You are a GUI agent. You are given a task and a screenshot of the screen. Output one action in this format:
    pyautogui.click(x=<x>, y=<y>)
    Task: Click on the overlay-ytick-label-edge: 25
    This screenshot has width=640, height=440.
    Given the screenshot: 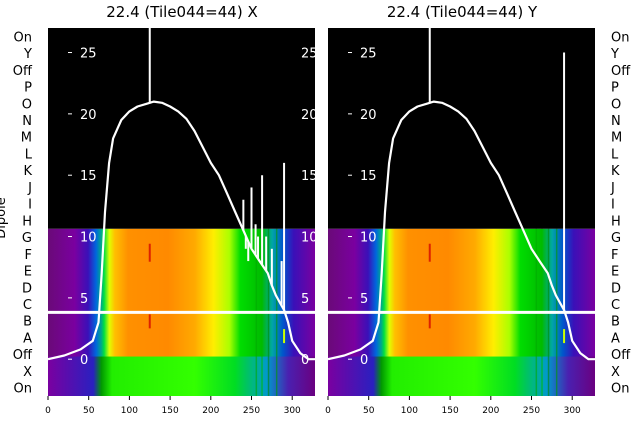 What is the action you would take?
    pyautogui.click(x=309, y=54)
    